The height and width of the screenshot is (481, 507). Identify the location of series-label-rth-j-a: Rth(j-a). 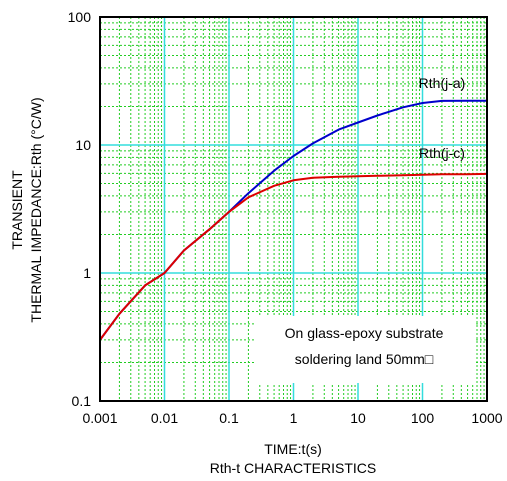
(442, 83).